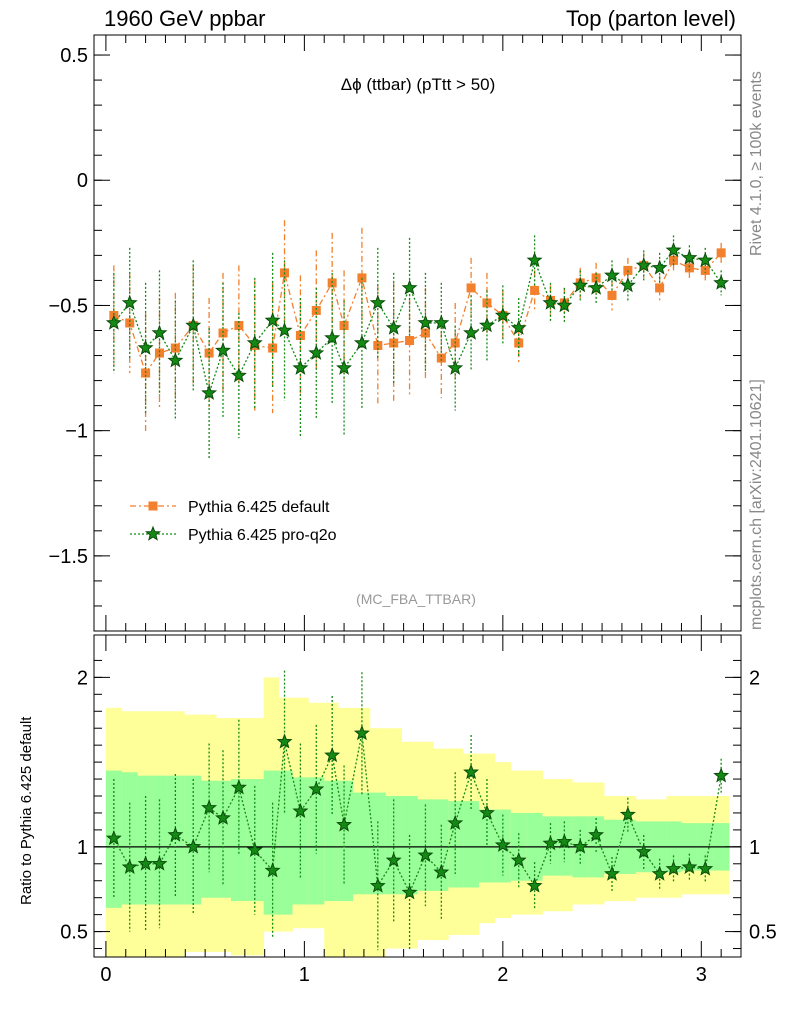 The height and width of the screenshot is (1024, 786). Describe the element at coordinates (230, 507) in the screenshot. I see `legend-entry: Pythia 6.425 default` at that location.